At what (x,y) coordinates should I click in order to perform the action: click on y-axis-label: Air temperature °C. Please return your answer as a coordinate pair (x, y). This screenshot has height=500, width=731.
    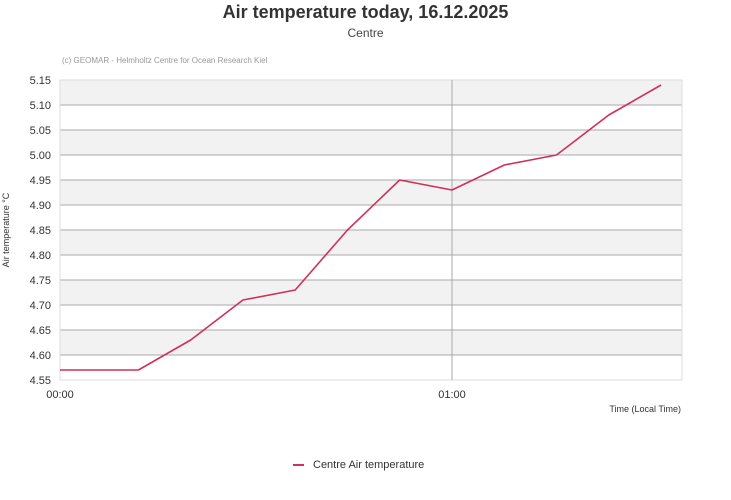
    Looking at the image, I should click on (6, 229).